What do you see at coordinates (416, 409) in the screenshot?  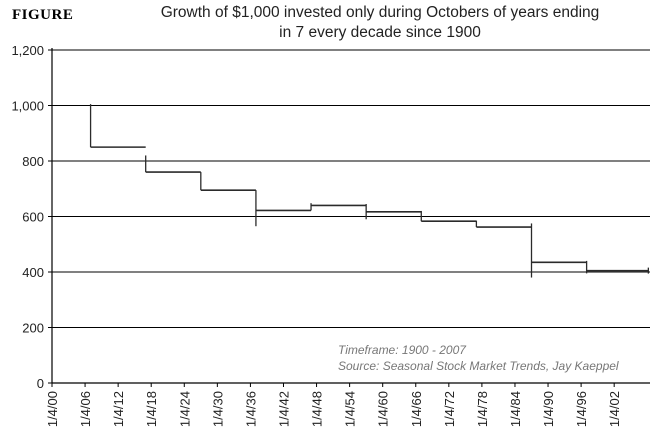 I see `x-tick-label: 1/4/66` at bounding box center [416, 409].